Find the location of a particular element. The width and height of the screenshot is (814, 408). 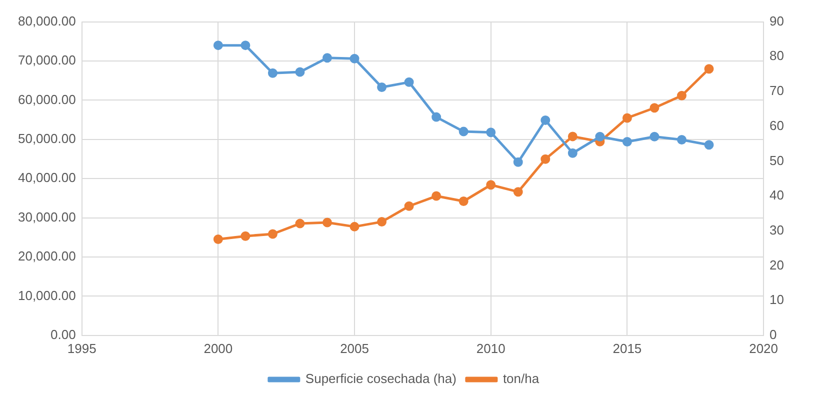

y2-tick-label: 0 is located at coordinates (773, 334).